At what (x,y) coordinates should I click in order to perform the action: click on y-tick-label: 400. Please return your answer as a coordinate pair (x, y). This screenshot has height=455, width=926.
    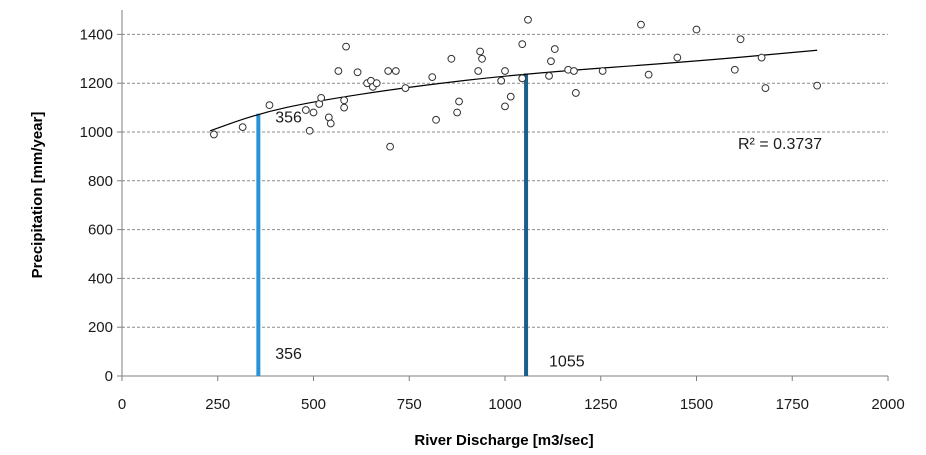
    Looking at the image, I should click on (100, 278).